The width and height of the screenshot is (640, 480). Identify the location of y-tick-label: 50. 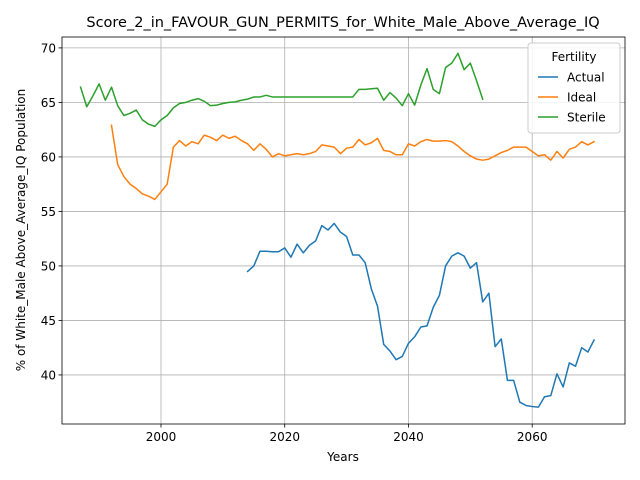
(48, 266).